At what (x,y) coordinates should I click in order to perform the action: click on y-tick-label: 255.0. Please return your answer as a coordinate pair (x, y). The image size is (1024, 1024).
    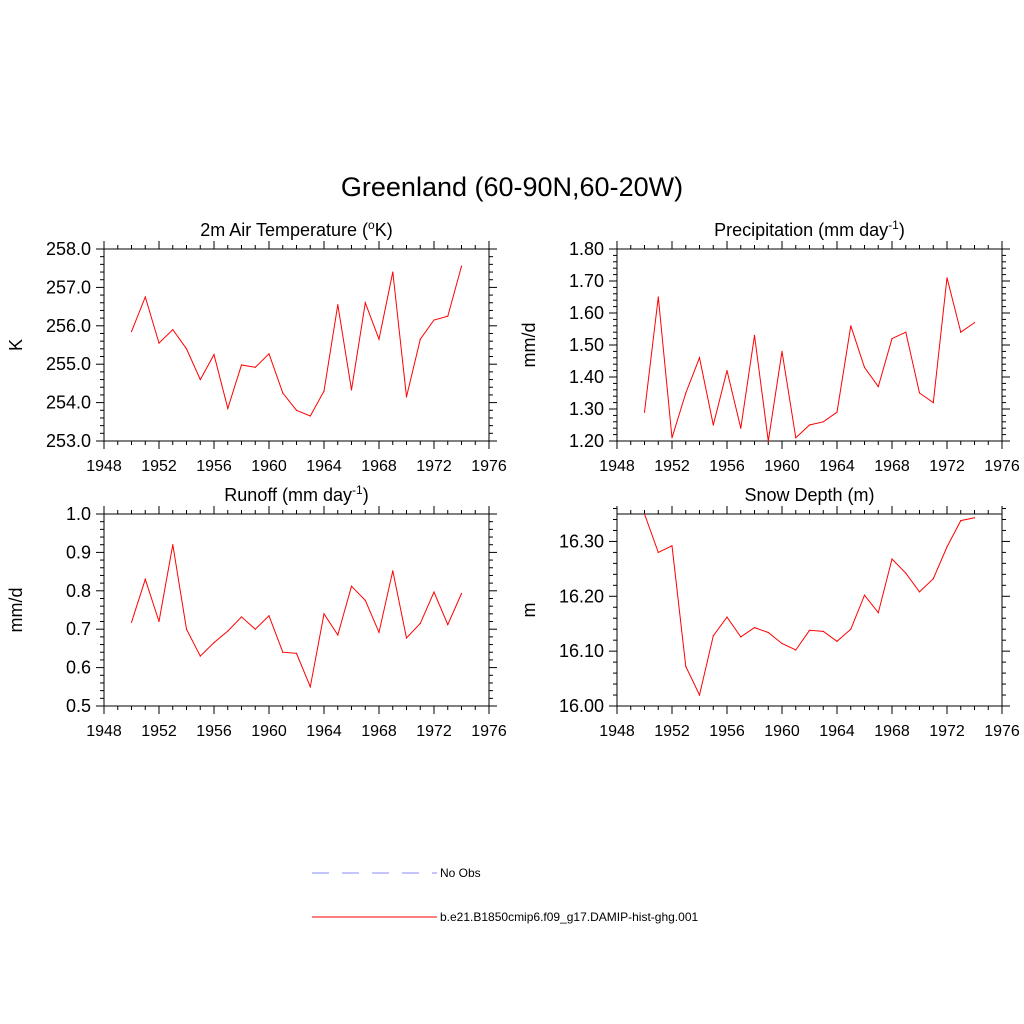
    Looking at the image, I should click on (68, 364).